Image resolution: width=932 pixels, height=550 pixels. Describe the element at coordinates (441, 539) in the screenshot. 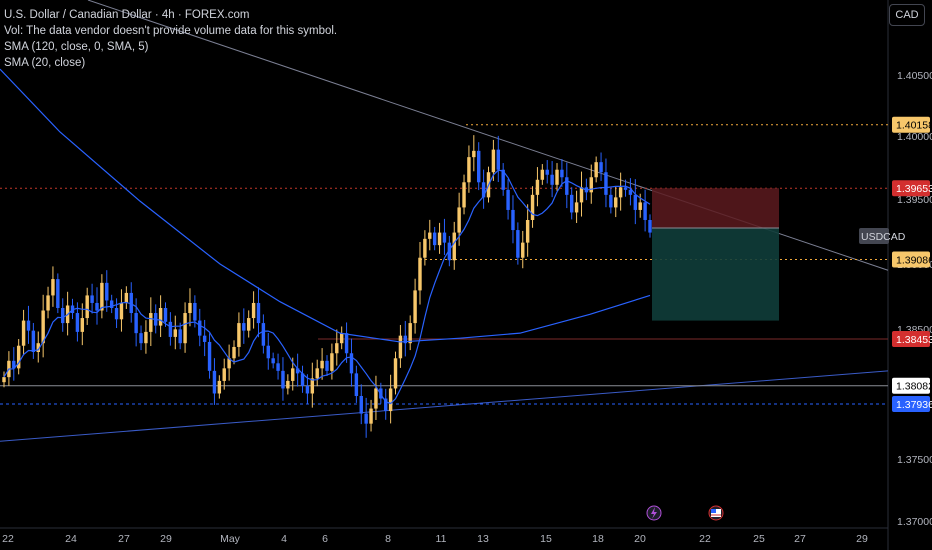

I see `time-tick-label: 11` at that location.